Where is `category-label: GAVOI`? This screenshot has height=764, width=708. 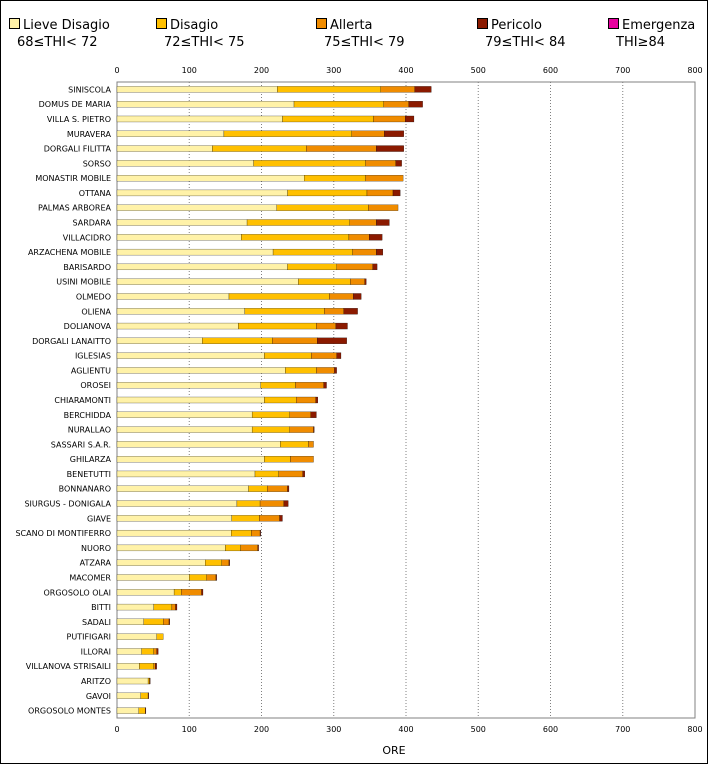 category-label: GAVOI is located at coordinates (98, 696).